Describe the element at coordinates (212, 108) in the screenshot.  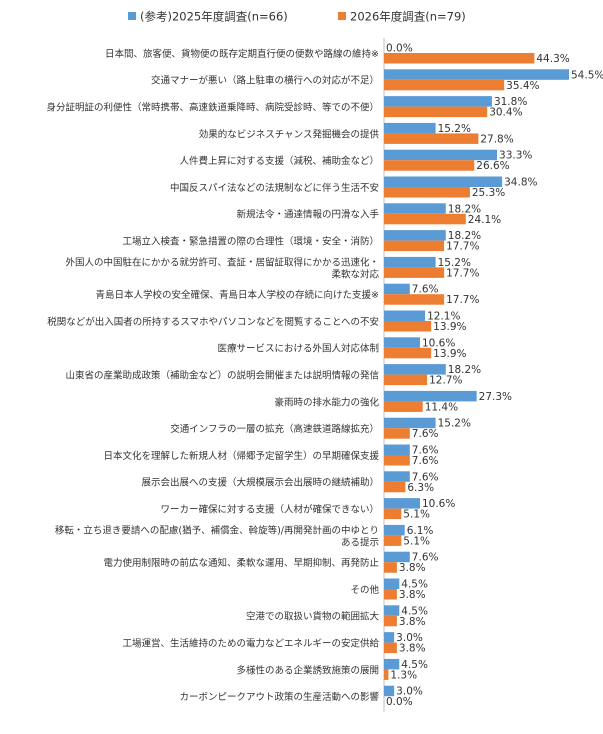
I see `category-label: 身分証明証の利便性（常時携帯、高速鉄道乗降時、病院受診時、等での不便）` at that location.